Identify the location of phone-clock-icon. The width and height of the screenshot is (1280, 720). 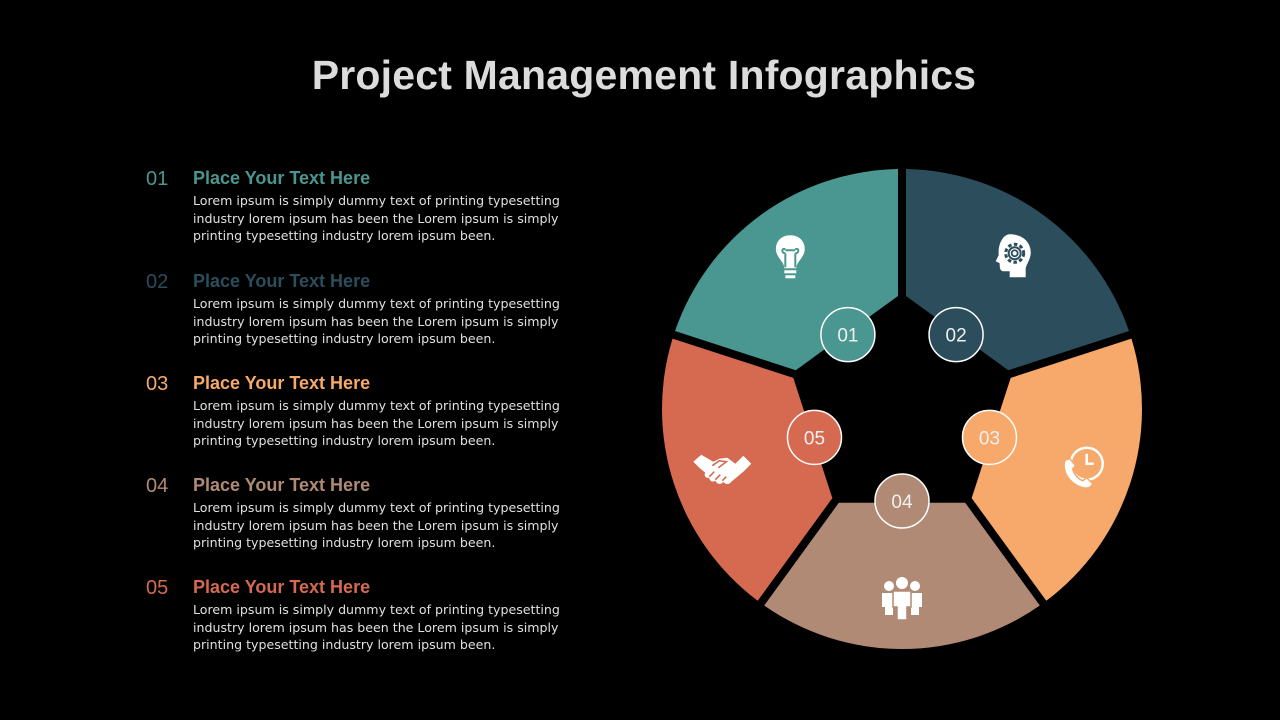
(1083, 467).